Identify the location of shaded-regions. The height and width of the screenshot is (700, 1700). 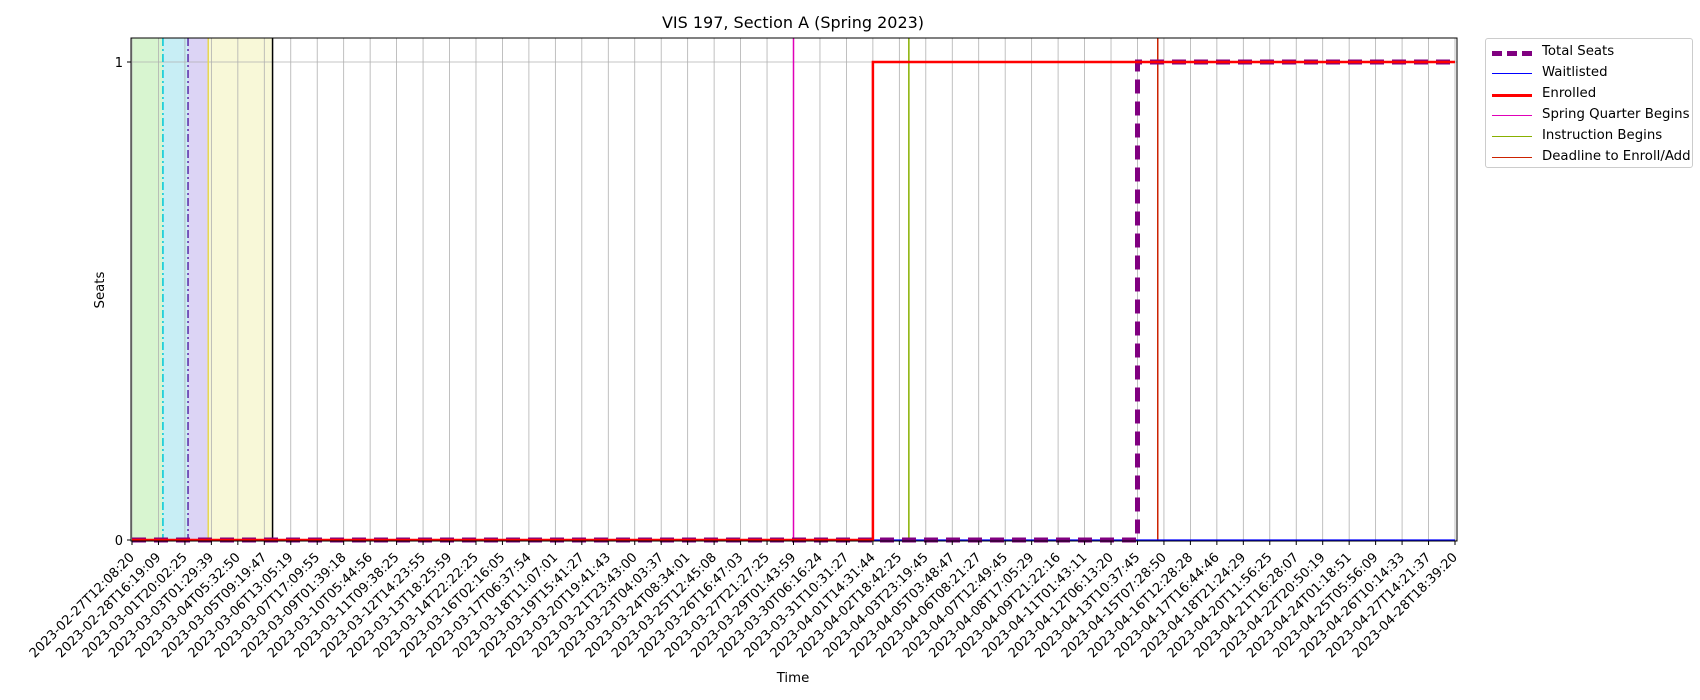
(202, 289).